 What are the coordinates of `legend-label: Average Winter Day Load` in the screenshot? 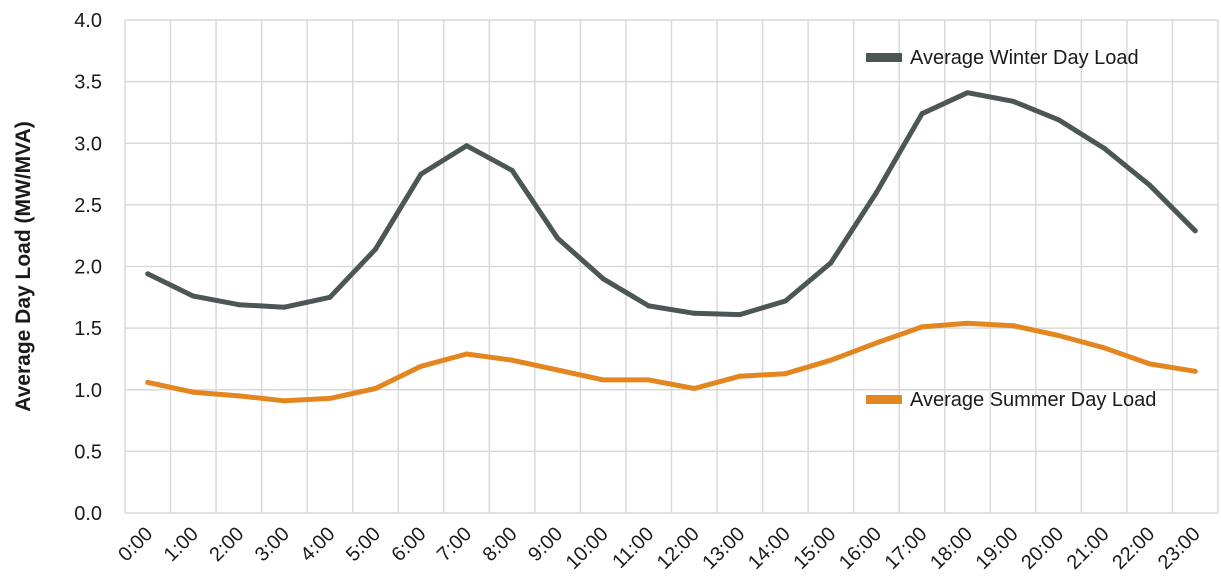 It's located at (1024, 58).